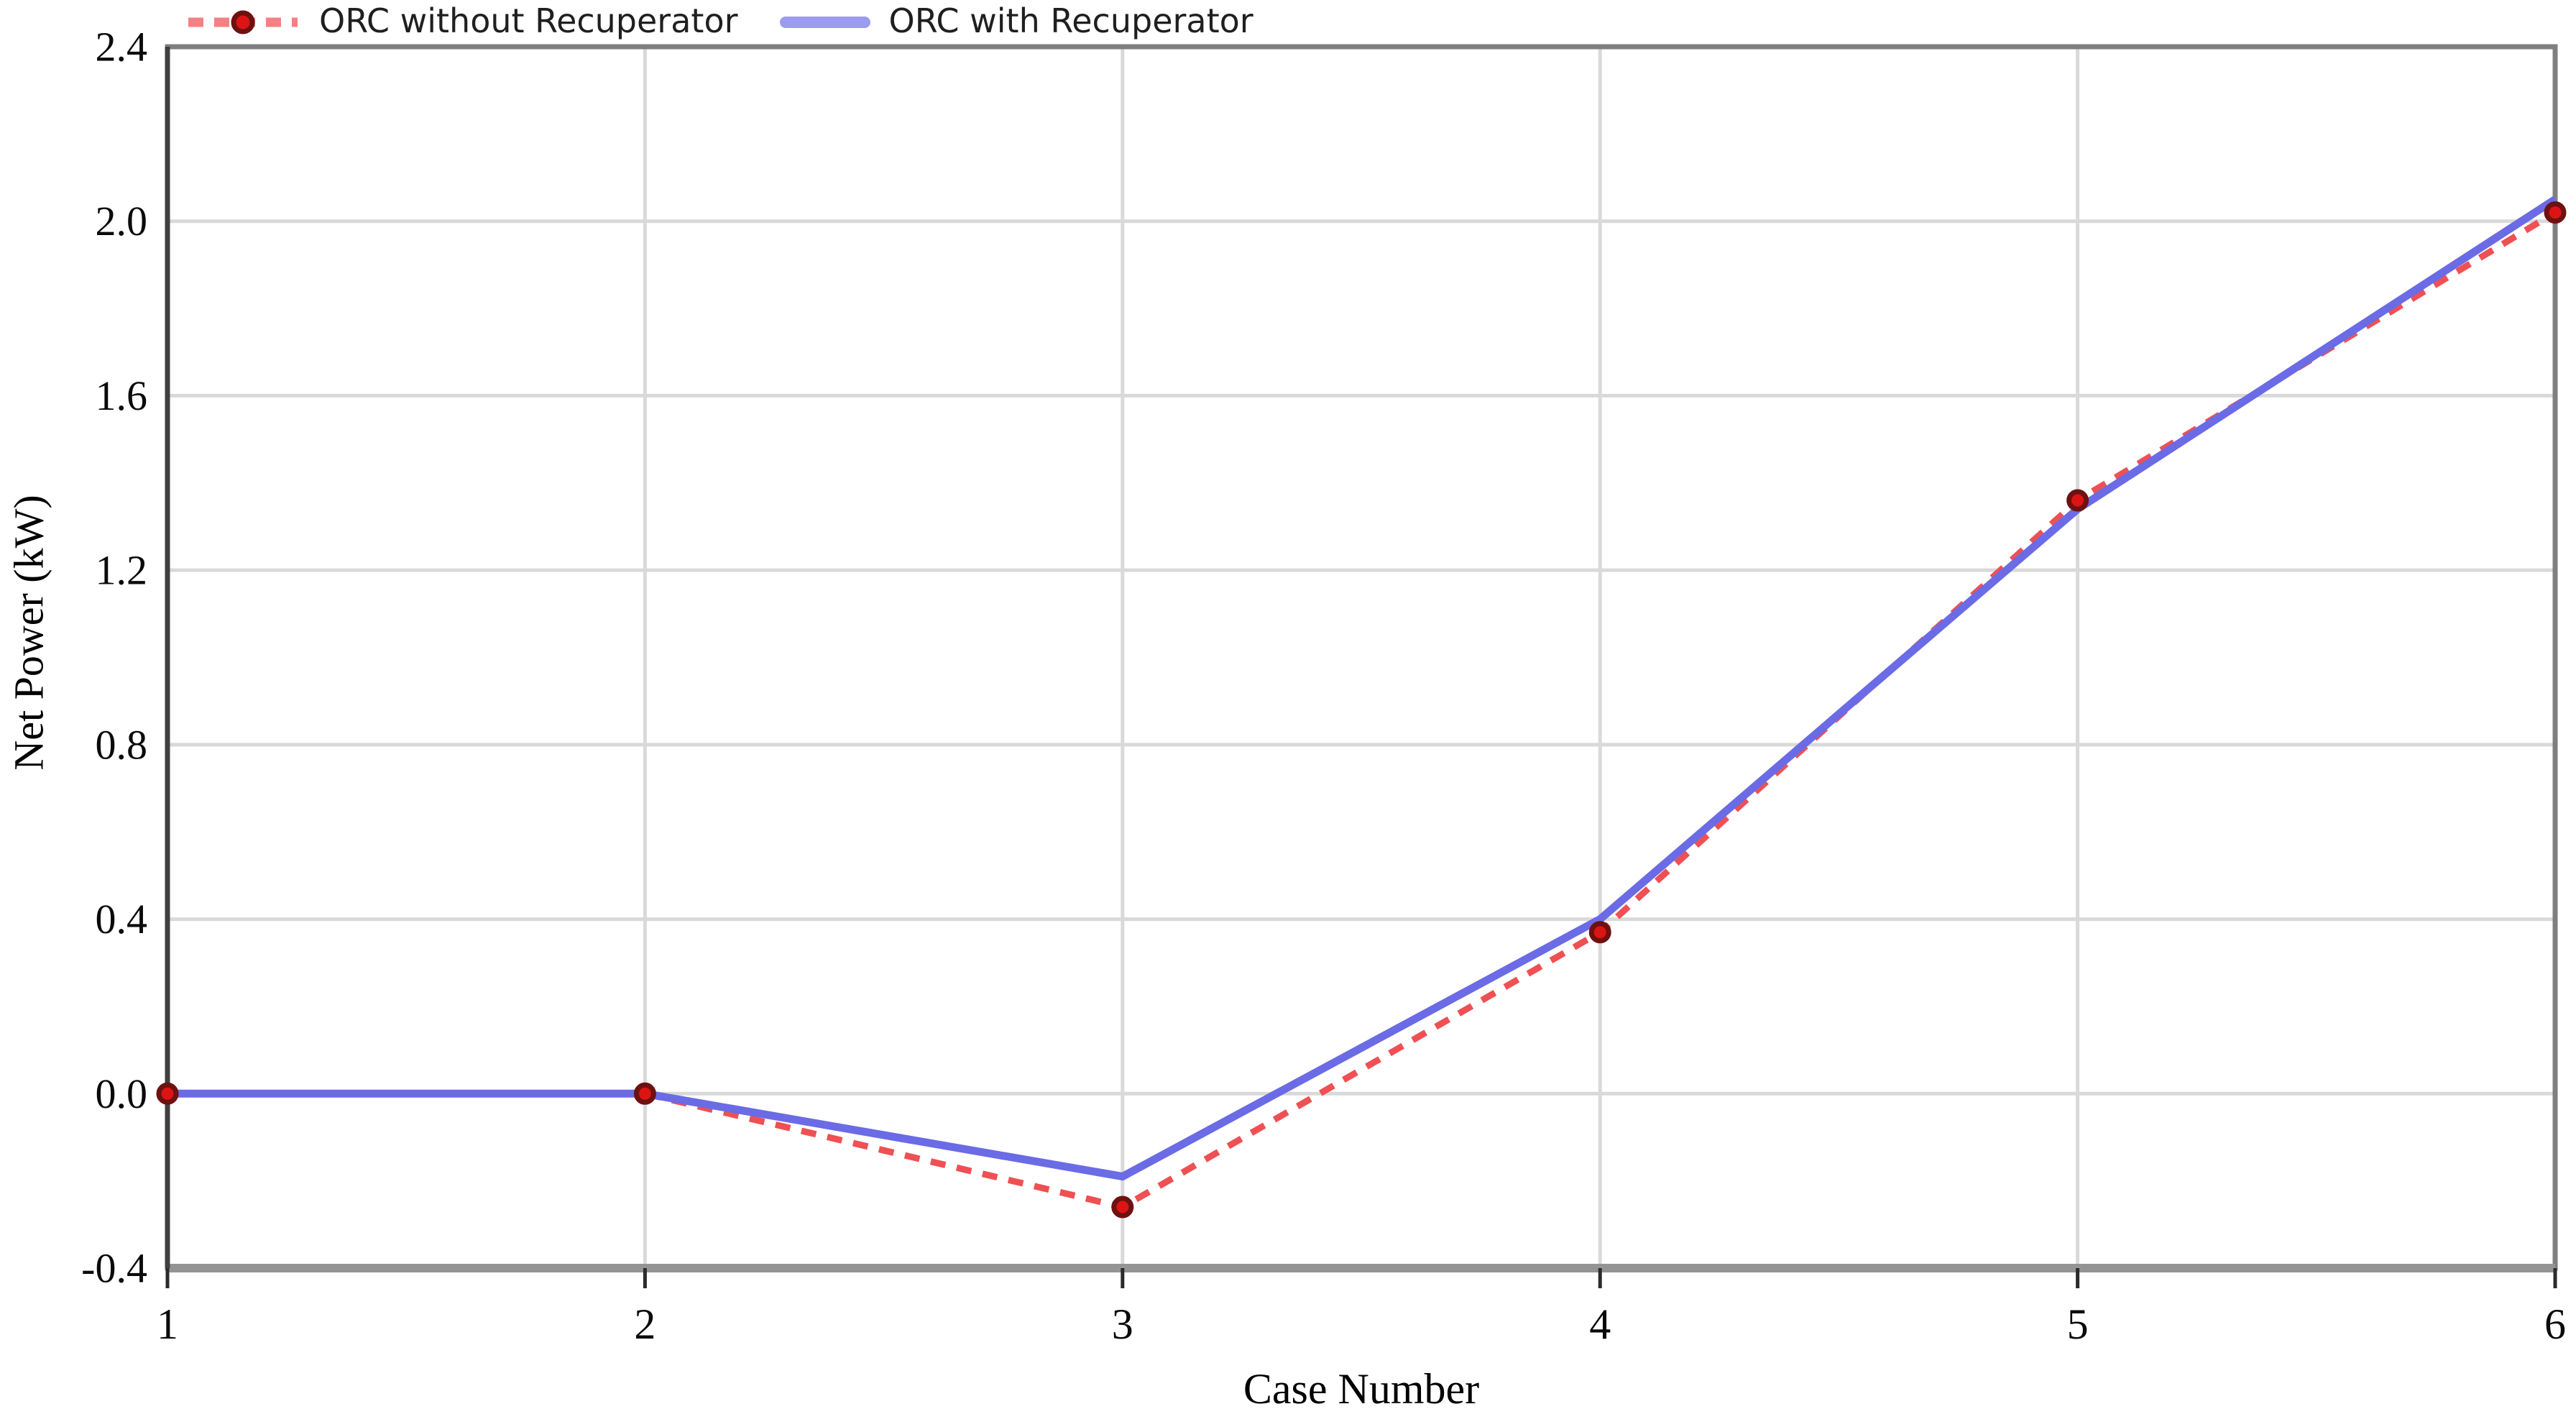 Image resolution: width=2576 pixels, height=1427 pixels. Describe the element at coordinates (122, 221) in the screenshot. I see `y-tick-label: 2.0` at that location.